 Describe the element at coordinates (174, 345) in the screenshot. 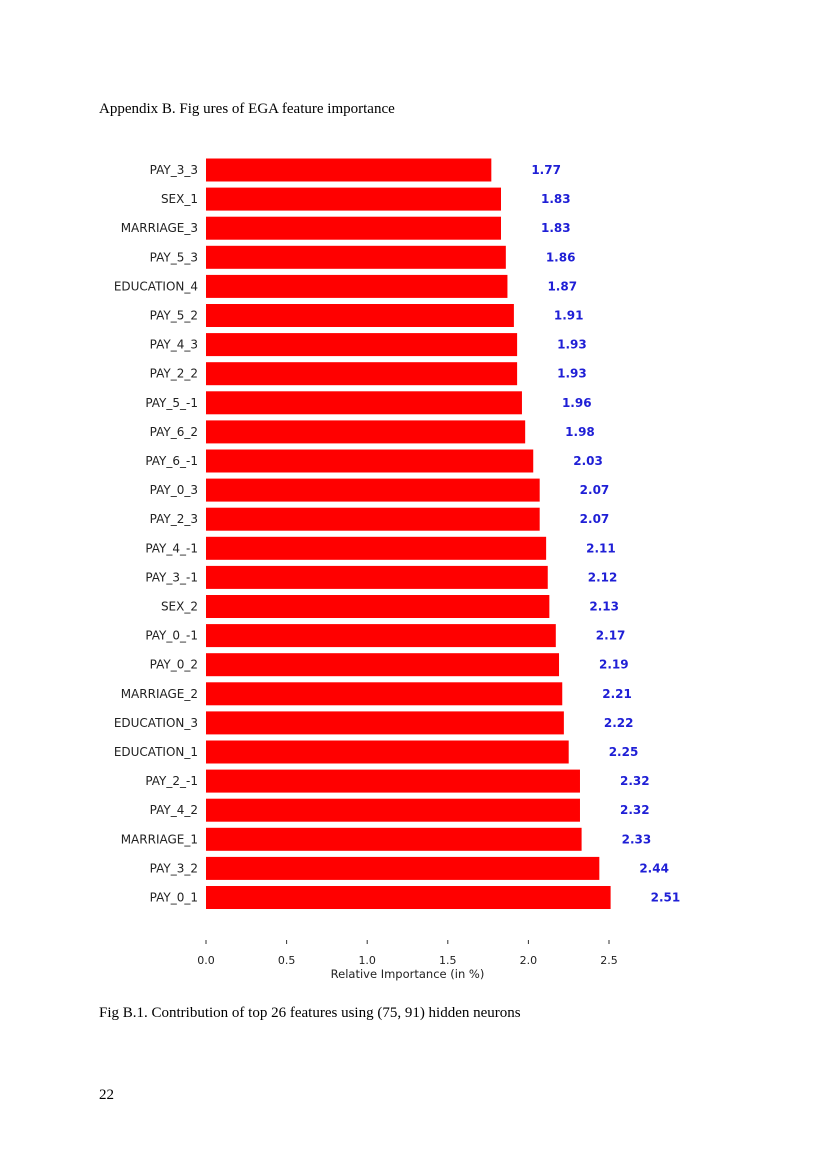

I see `category-label: PAY_4_3` at that location.